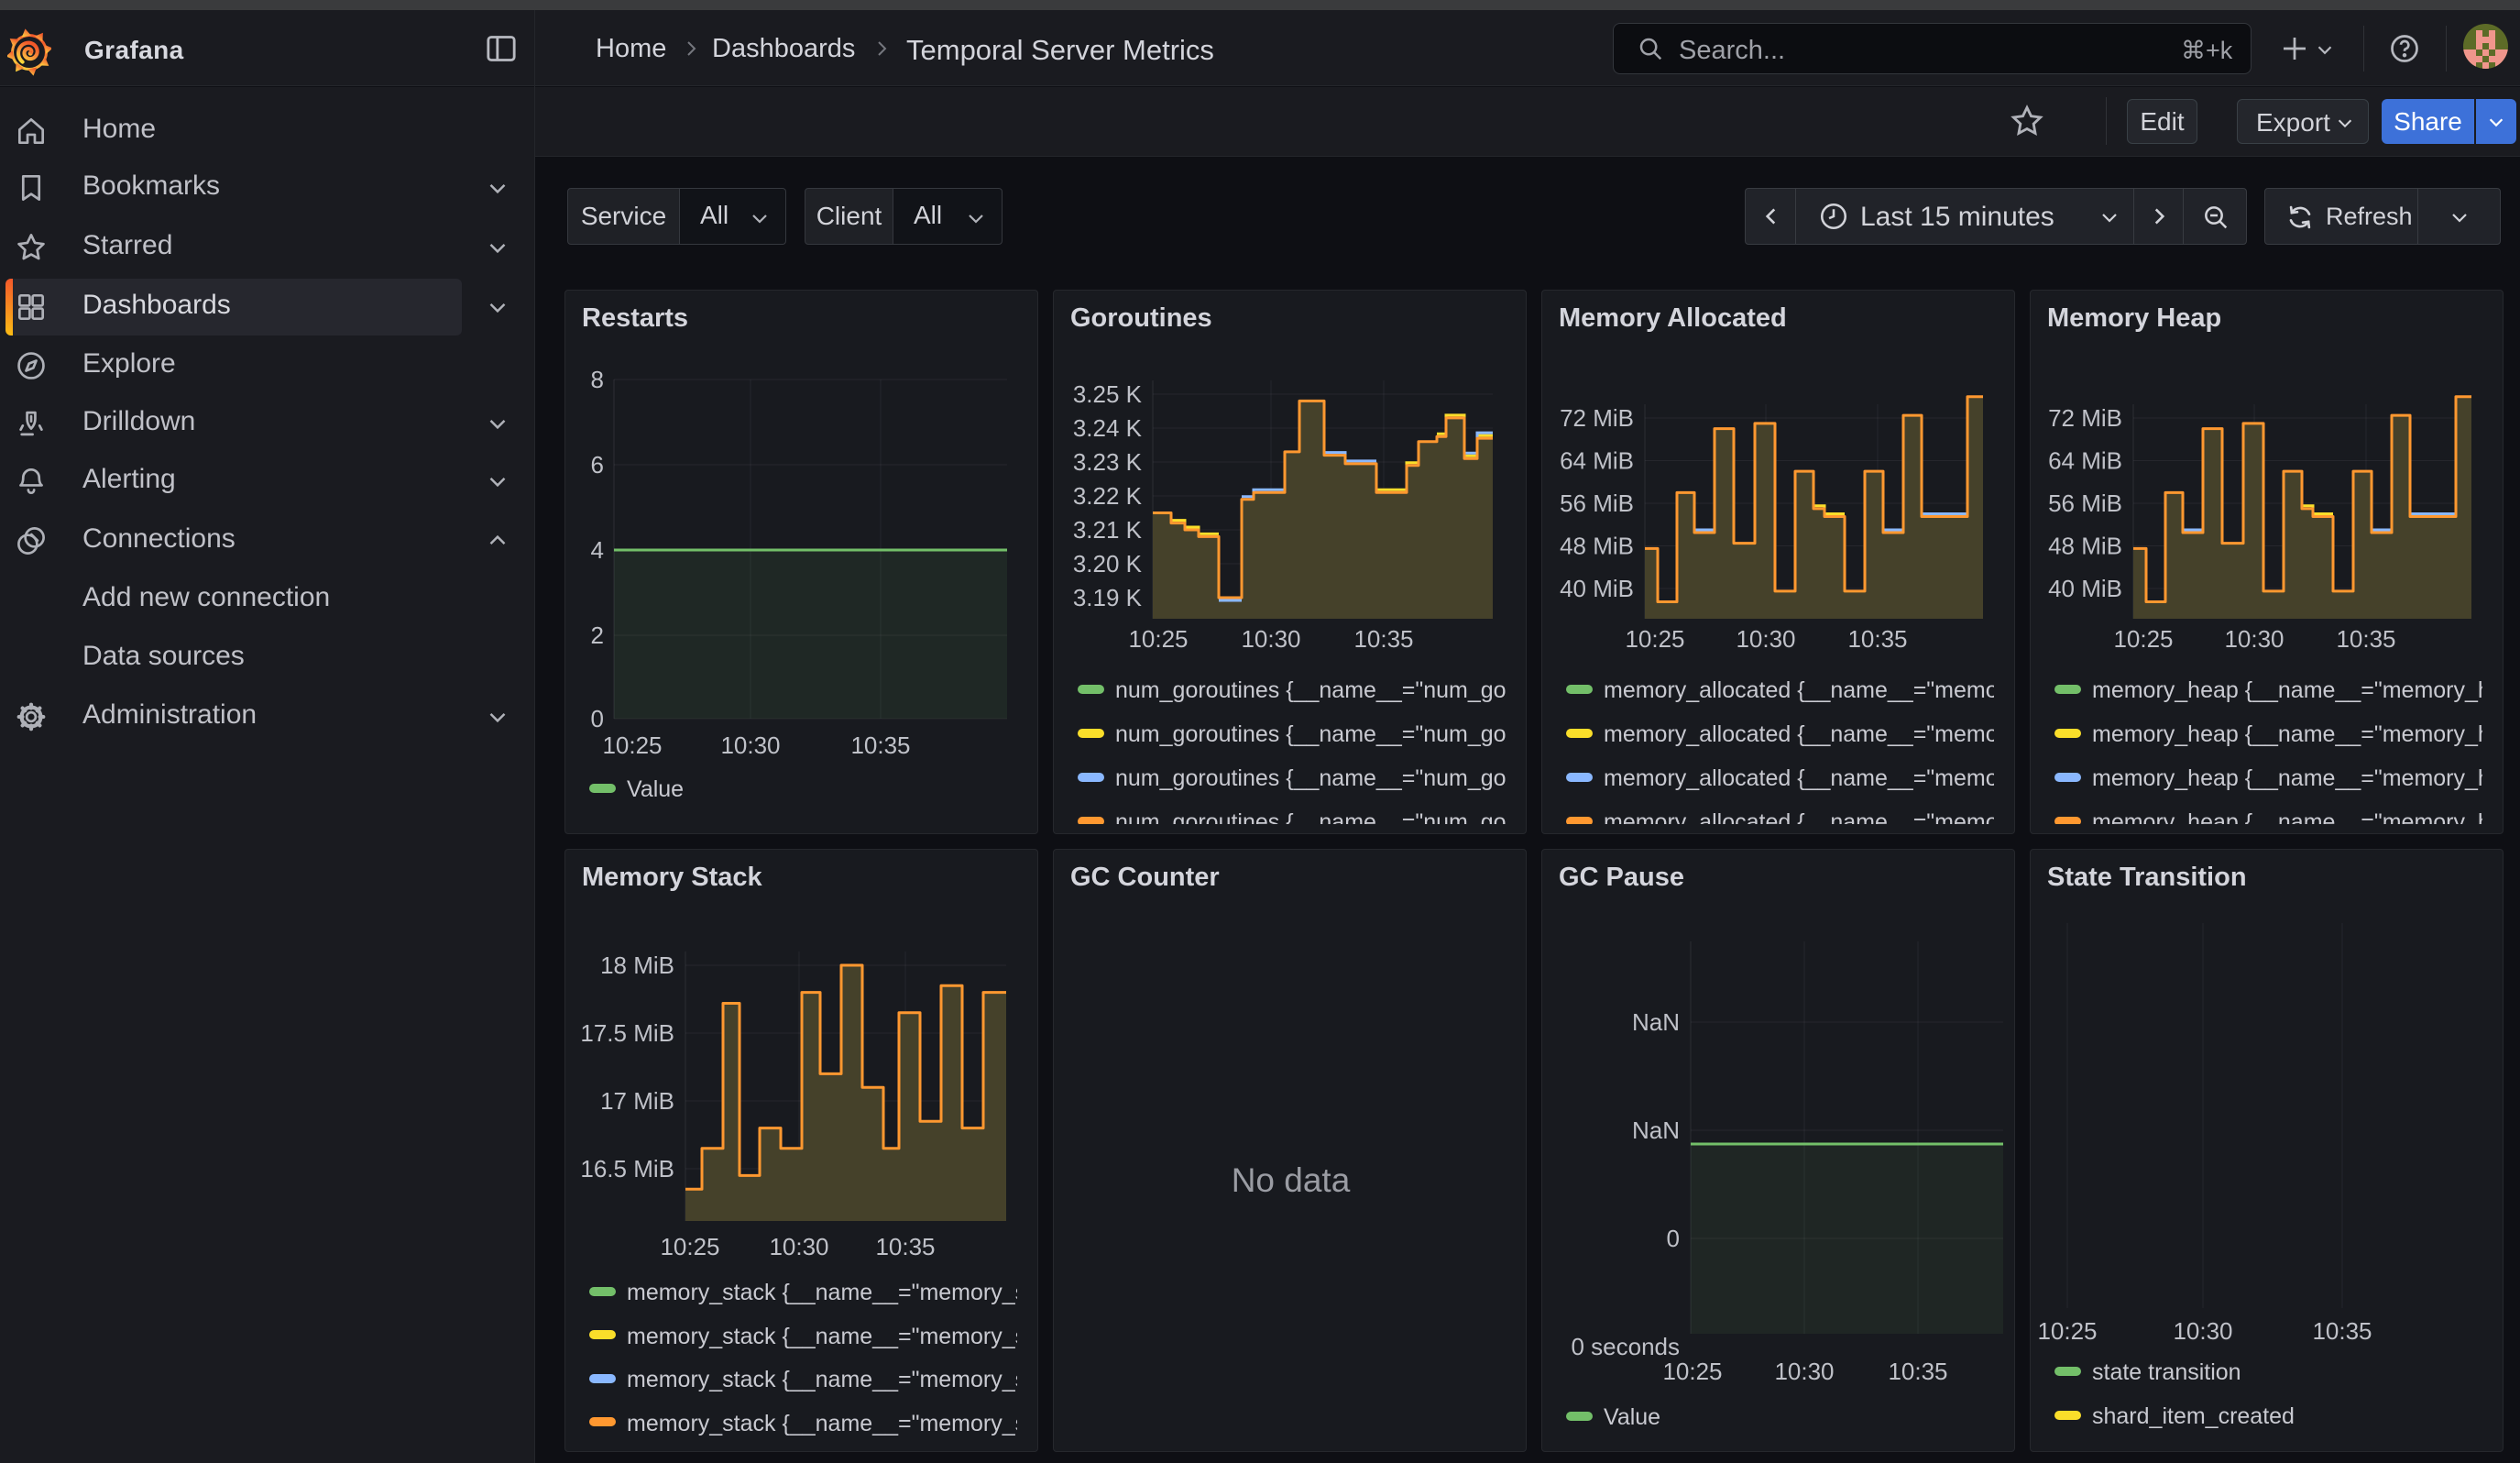 The image size is (2520, 1463). What do you see at coordinates (1108, 394) in the screenshot?
I see `svg-text: 3.25 K` at bounding box center [1108, 394].